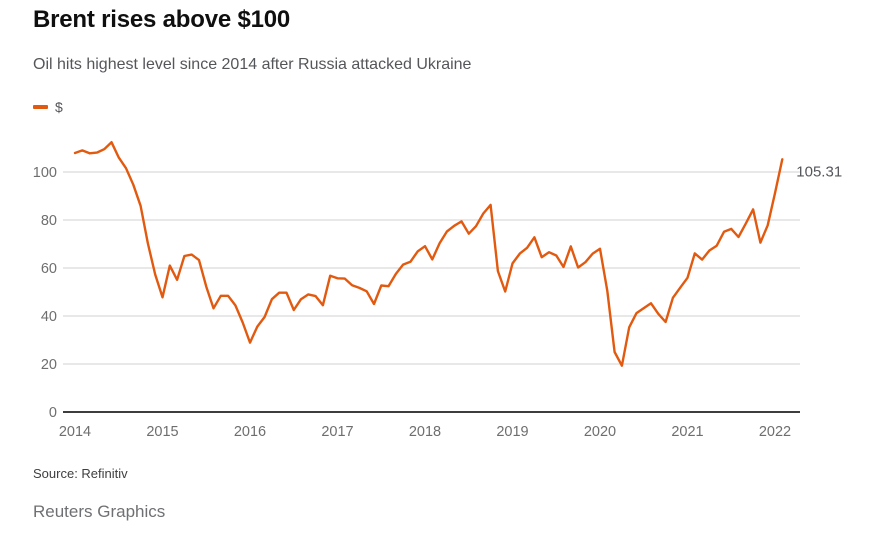 The width and height of the screenshot is (887, 533). I want to click on y-tick-label: 20, so click(49, 365).